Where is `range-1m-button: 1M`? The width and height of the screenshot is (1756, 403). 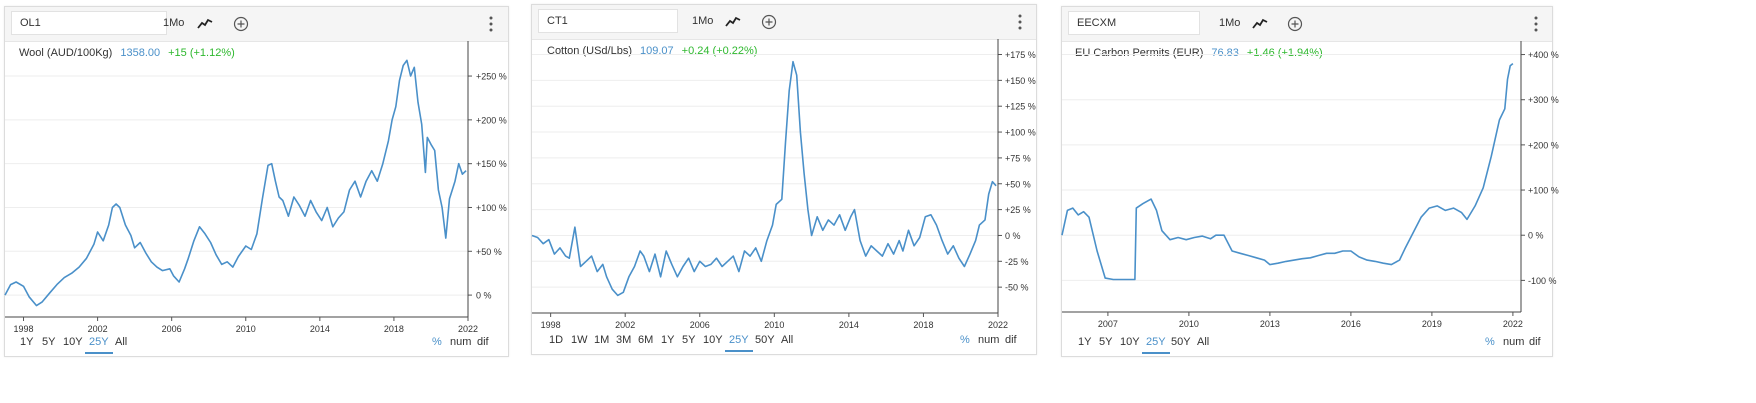
range-1m-button: 1M is located at coordinates (602, 340).